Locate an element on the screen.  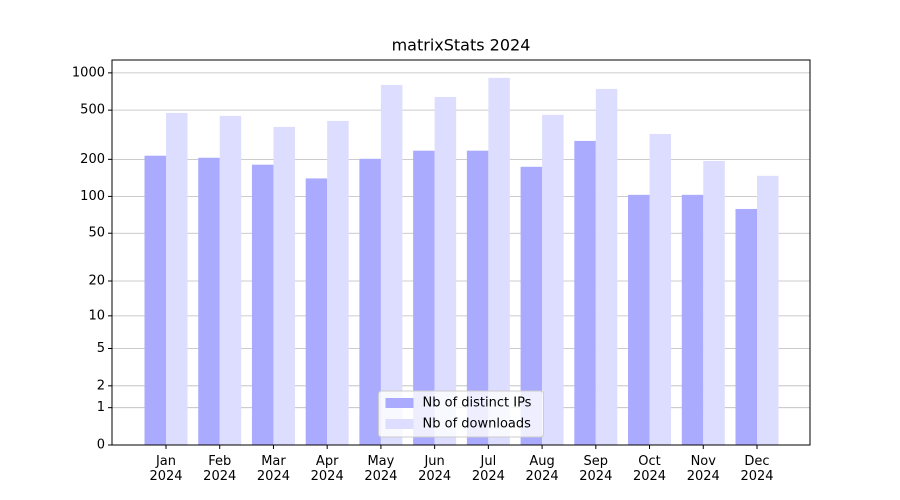
x-tick-label: Dec 2024 is located at coordinates (757, 469).